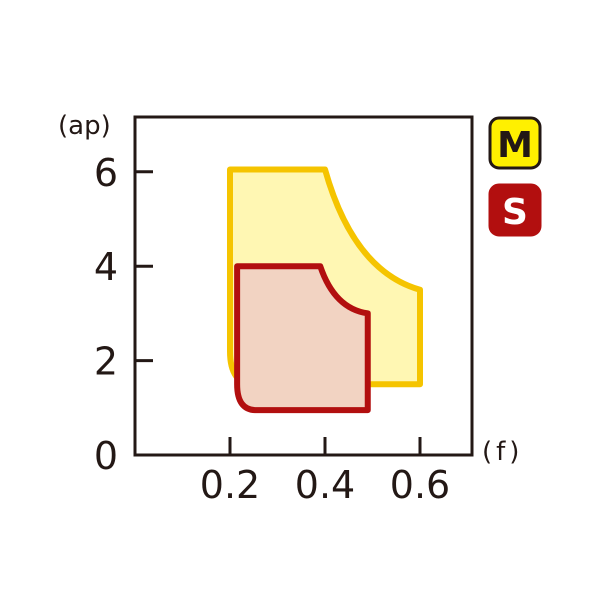 The height and width of the screenshot is (600, 600). What do you see at coordinates (84, 126) in the screenshot?
I see `y-axis-label: (ap)` at bounding box center [84, 126].